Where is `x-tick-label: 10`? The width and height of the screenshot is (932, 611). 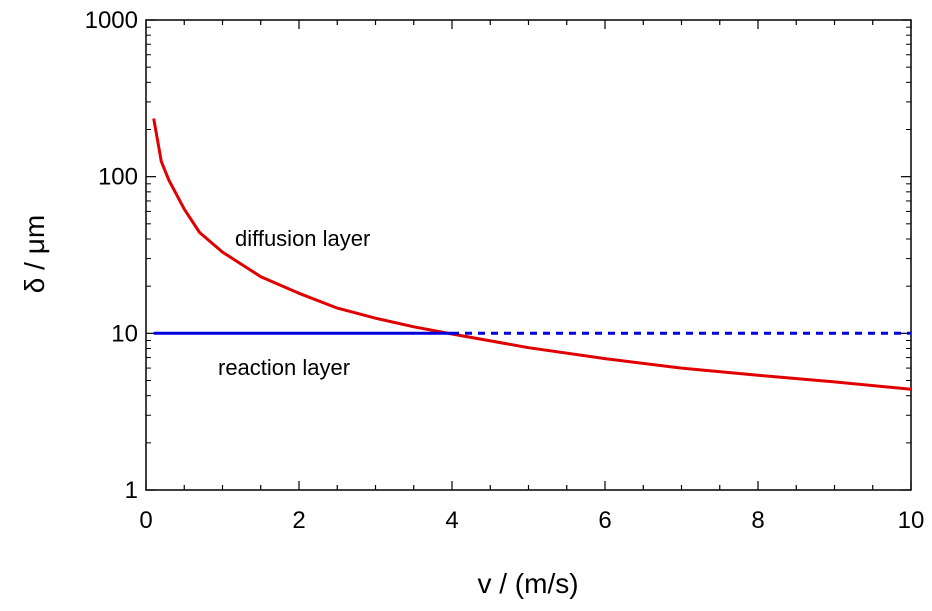
x-tick-label: 10 is located at coordinates (911, 520).